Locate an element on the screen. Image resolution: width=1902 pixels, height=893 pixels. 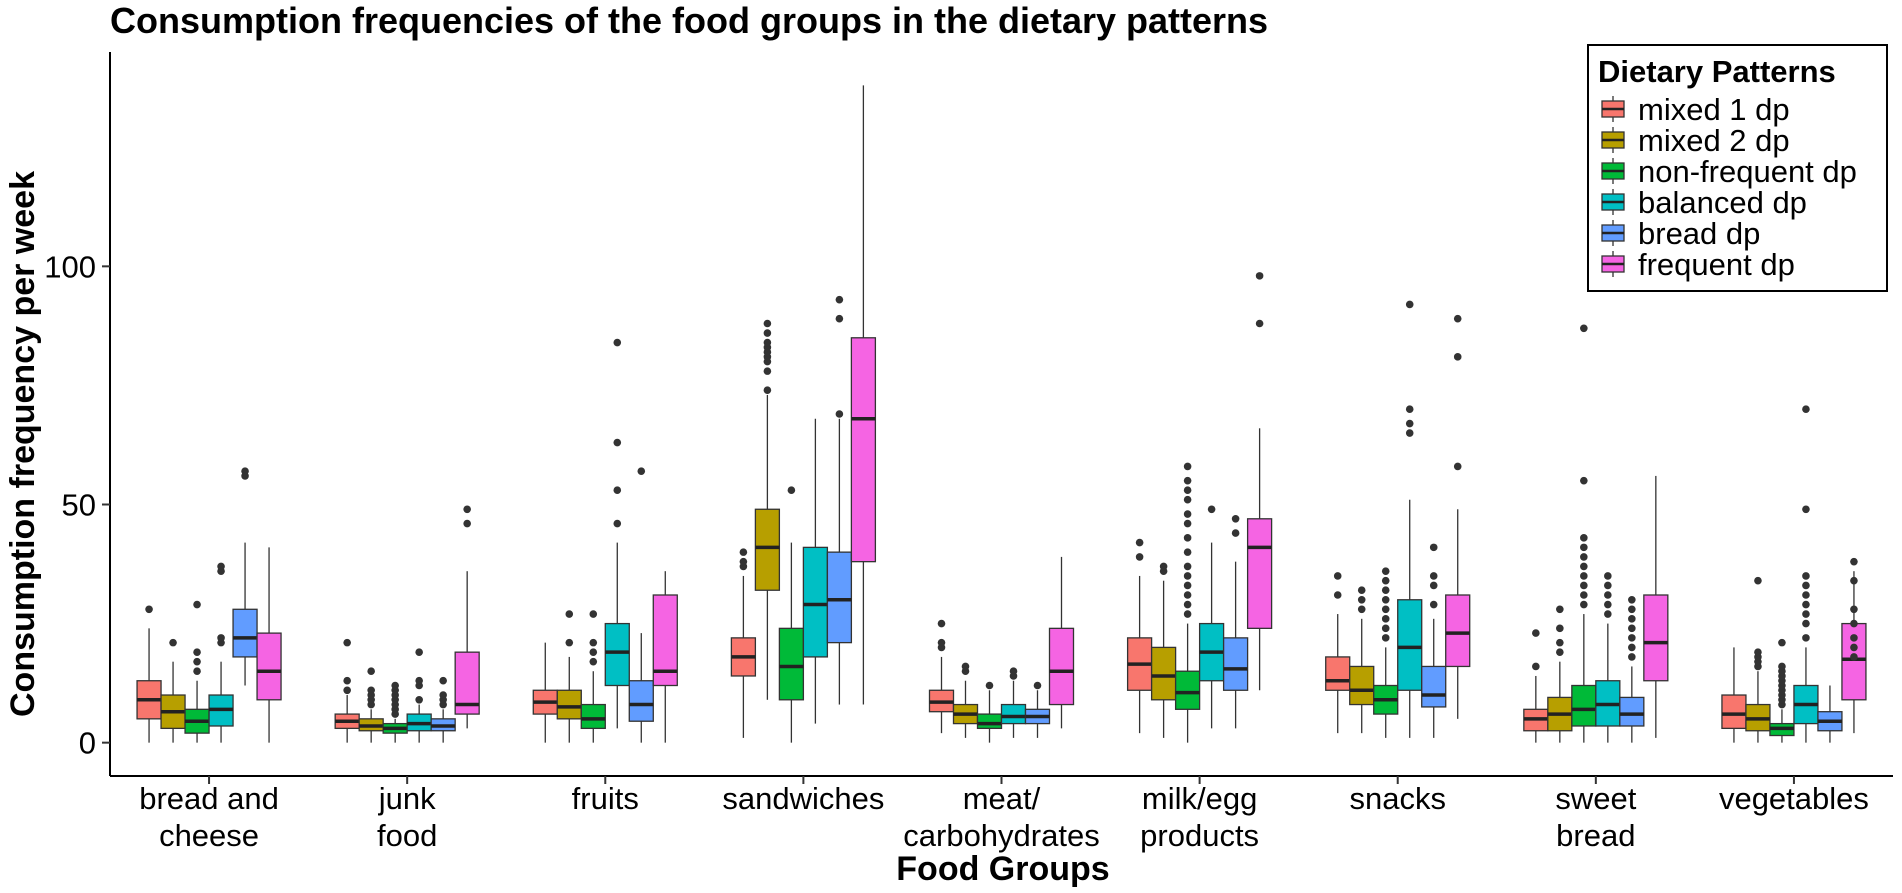
x-tick-label: sweet bread is located at coordinates (1595, 817).